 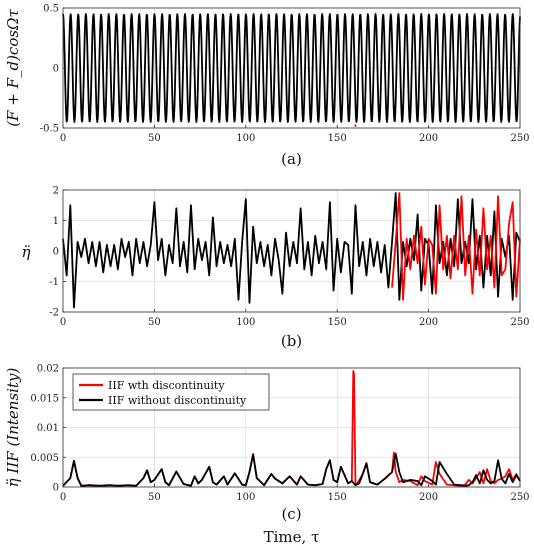 What do you see at coordinates (13, 428) in the screenshot?
I see `y-axis-label-c: η̈ IIF (Intensity)` at bounding box center [13, 428].